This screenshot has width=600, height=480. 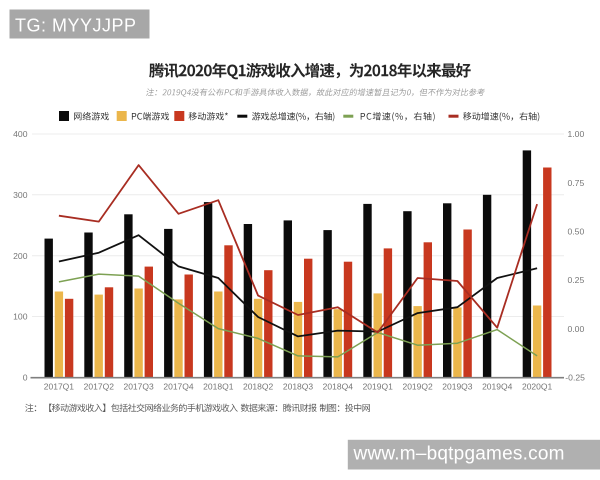 I want to click on svg-text: 2018Q3, so click(x=298, y=387).